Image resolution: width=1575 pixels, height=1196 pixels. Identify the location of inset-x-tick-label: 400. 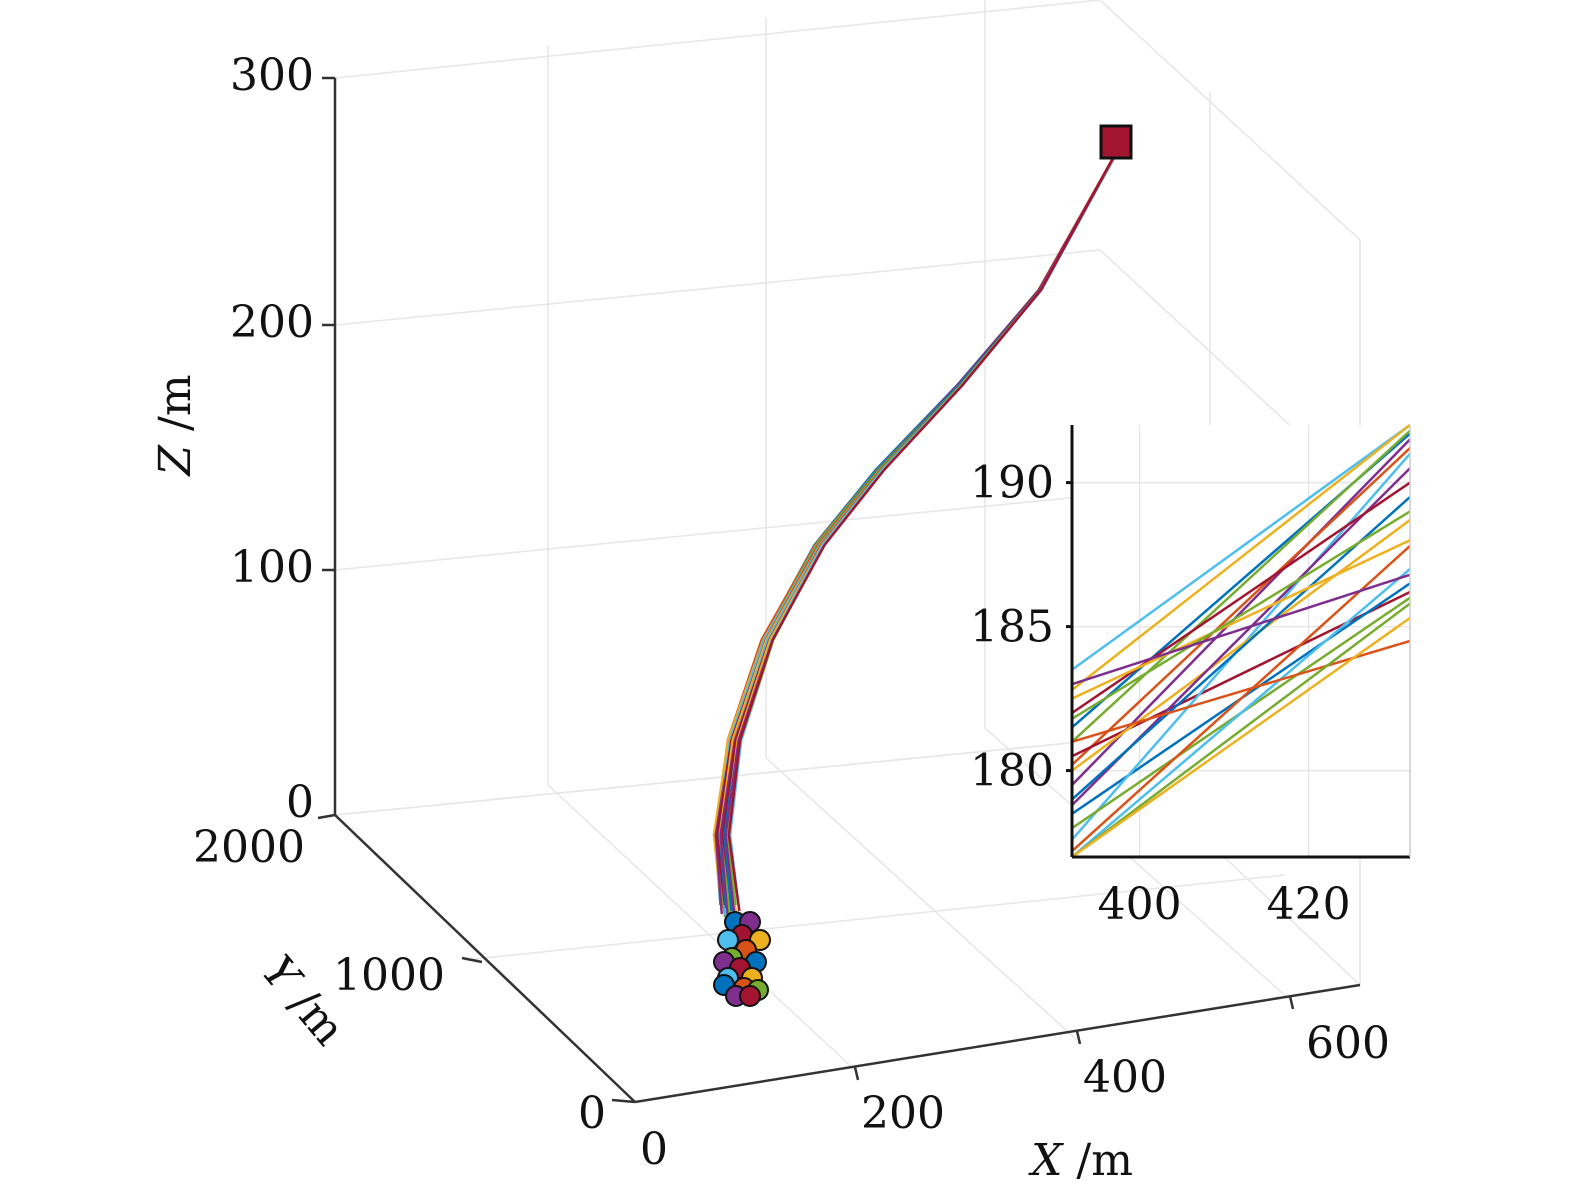
(1140, 904).